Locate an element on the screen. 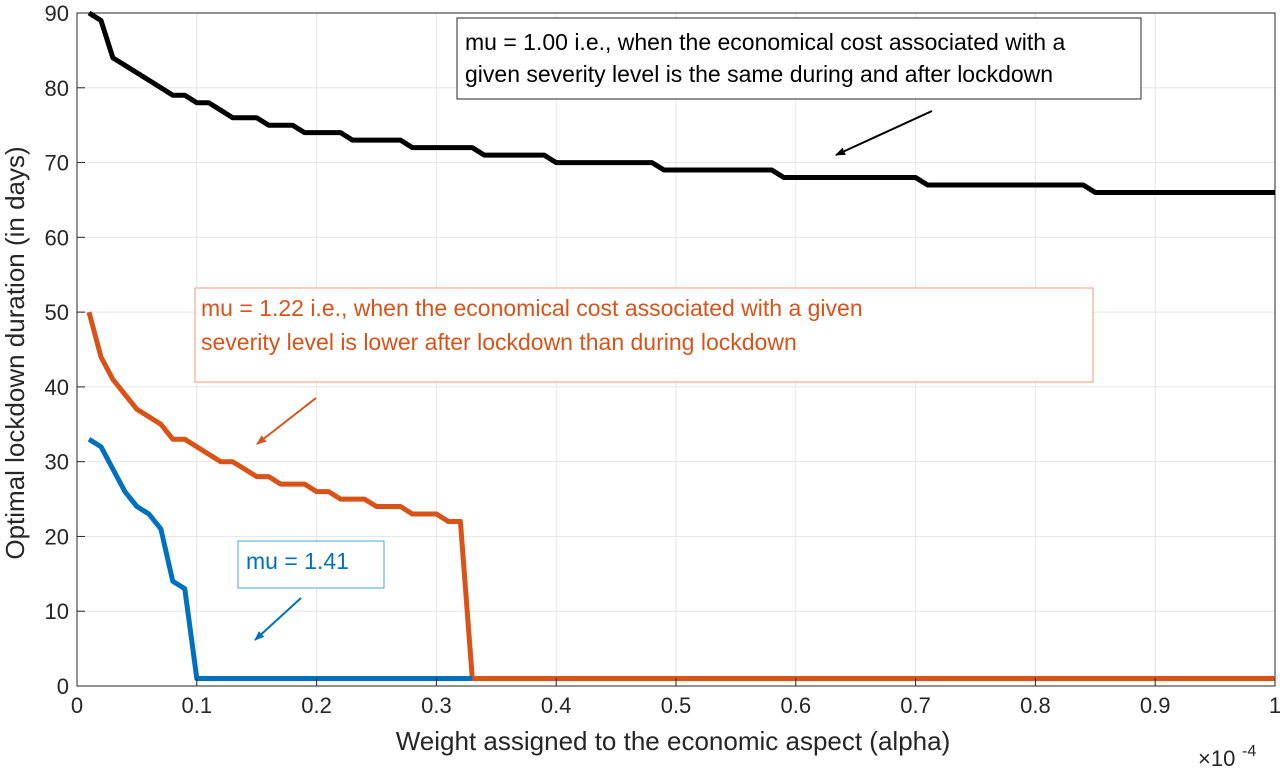  y-tick-label: 50 is located at coordinates (57, 312).